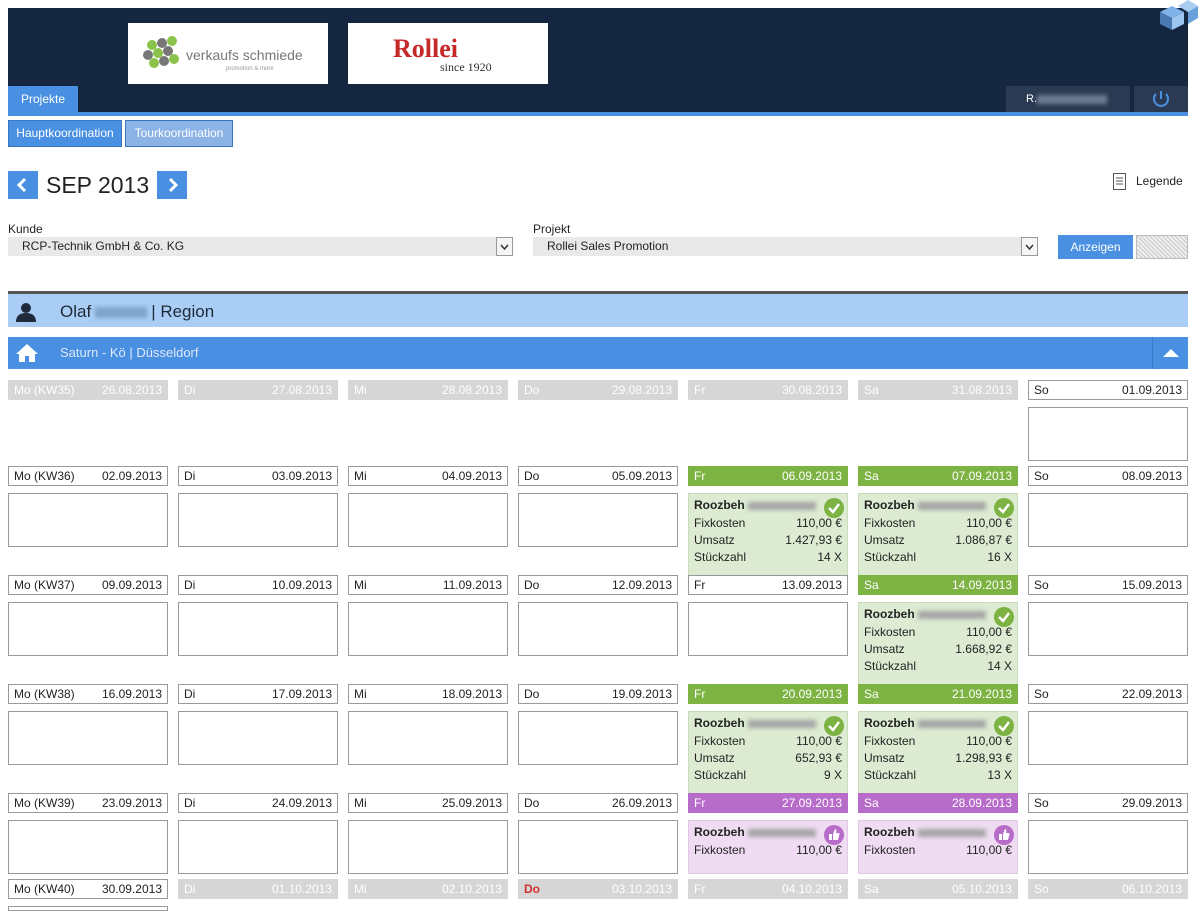  I want to click on logo1-subtitle: promotion & more, so click(250, 69).